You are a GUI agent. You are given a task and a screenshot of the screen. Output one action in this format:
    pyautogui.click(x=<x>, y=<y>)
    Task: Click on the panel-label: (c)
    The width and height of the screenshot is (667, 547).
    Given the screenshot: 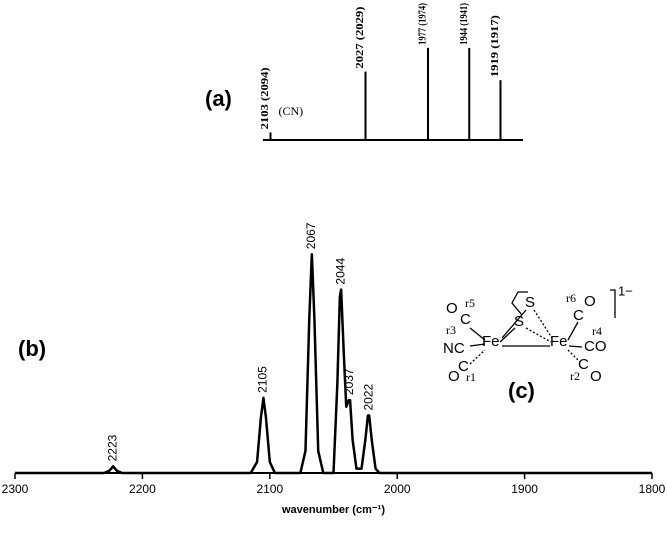 What is the action you would take?
    pyautogui.click(x=521, y=390)
    